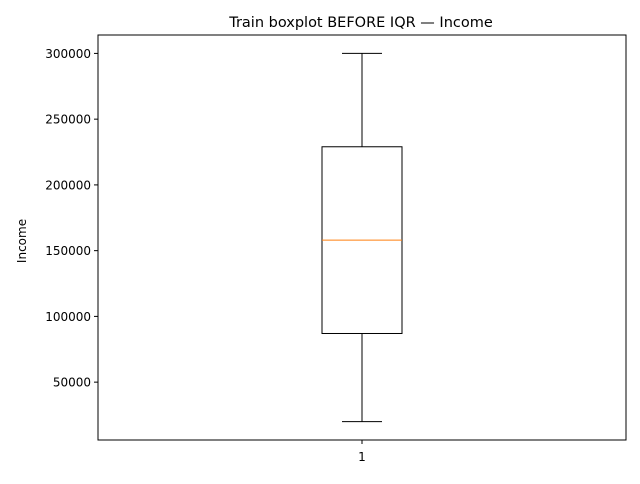  What do you see at coordinates (71, 218) in the screenshot?
I see `y-axis: 50000 100000 150000 200000 250000 300000` at bounding box center [71, 218].